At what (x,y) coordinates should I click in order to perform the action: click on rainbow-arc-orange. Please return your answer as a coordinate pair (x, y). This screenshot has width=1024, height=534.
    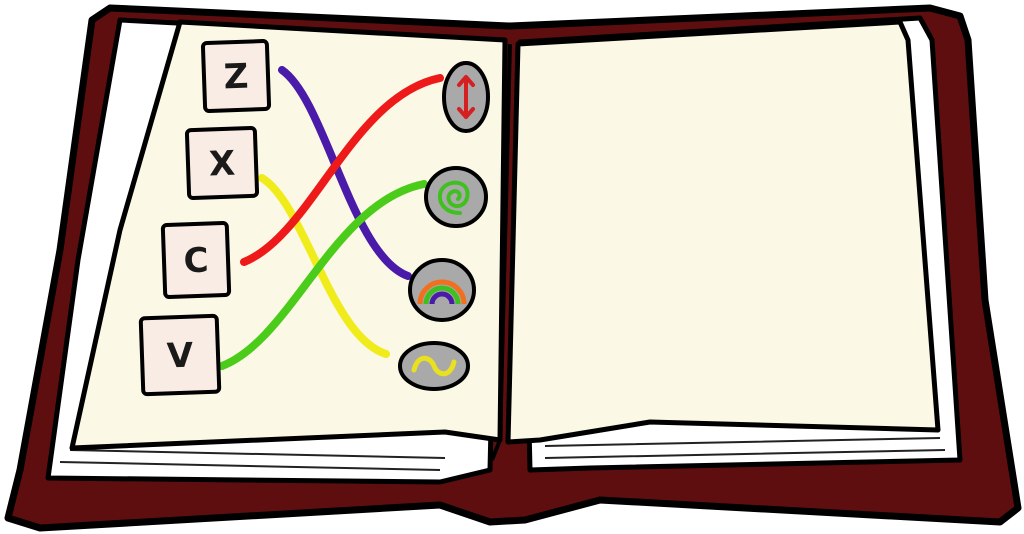
    Looking at the image, I should click on (442, 292).